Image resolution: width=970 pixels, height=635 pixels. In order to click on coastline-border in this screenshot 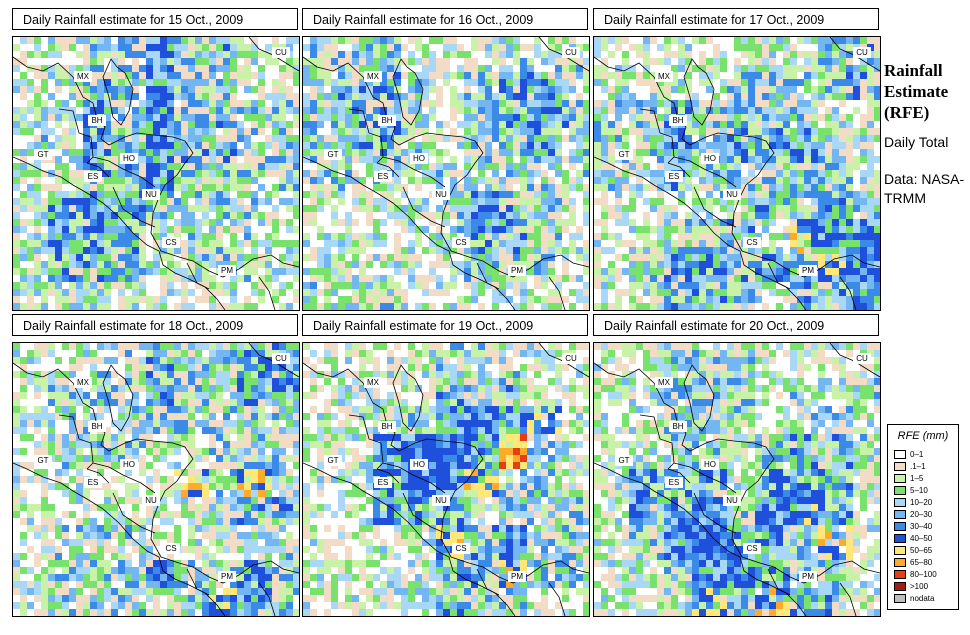, I will do `click(409, 233)`.